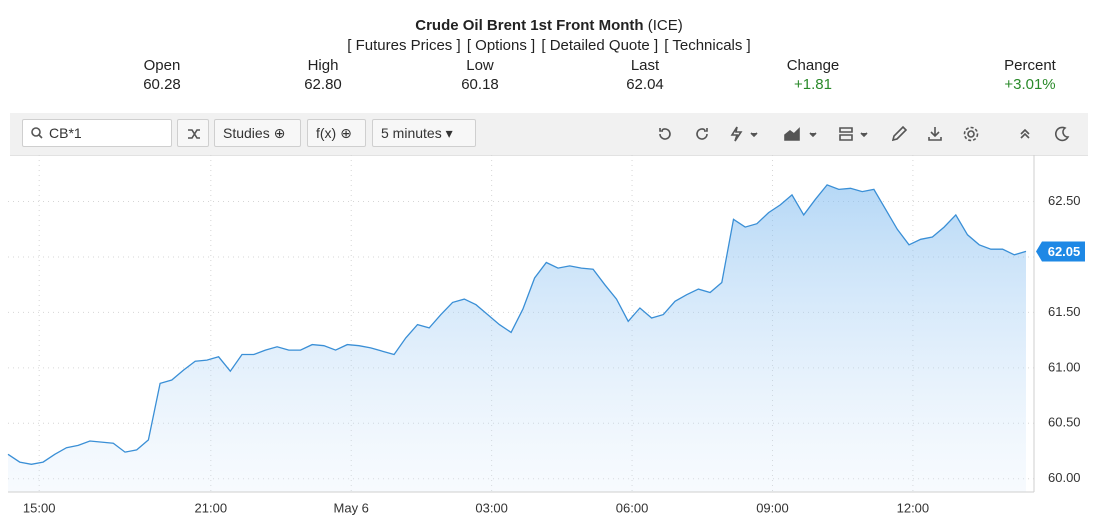 The height and width of the screenshot is (519, 1098). I want to click on x-tick-label: 12:00, so click(913, 507).